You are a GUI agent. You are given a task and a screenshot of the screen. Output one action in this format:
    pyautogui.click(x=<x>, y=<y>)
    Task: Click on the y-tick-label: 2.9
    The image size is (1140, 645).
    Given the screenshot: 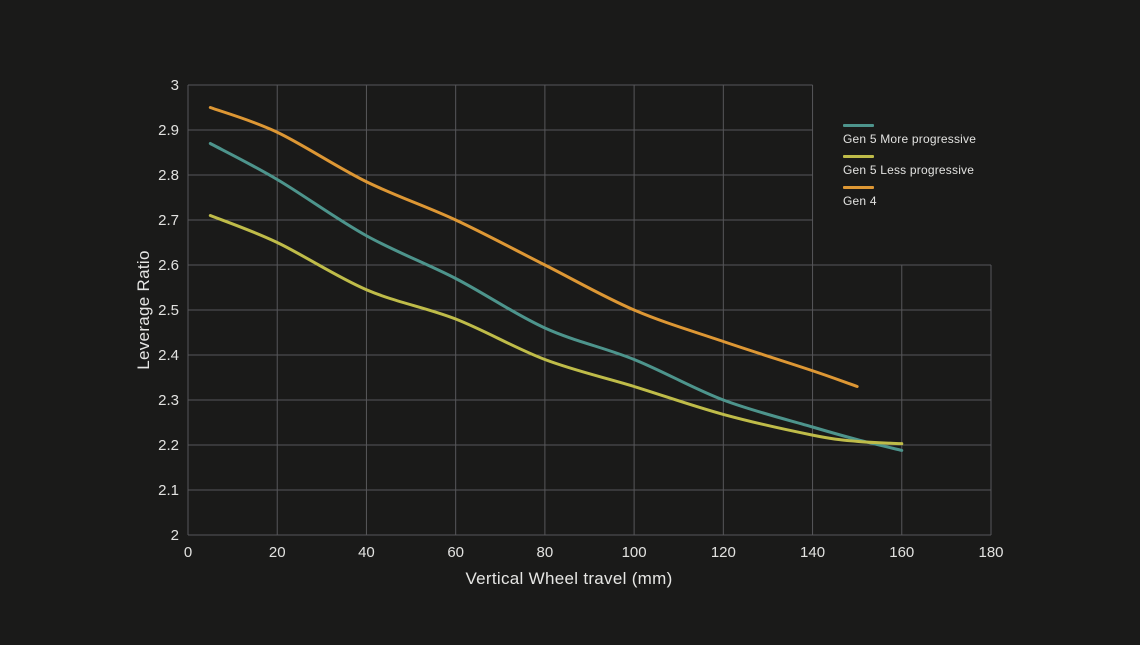 What is the action you would take?
    pyautogui.click(x=168, y=130)
    